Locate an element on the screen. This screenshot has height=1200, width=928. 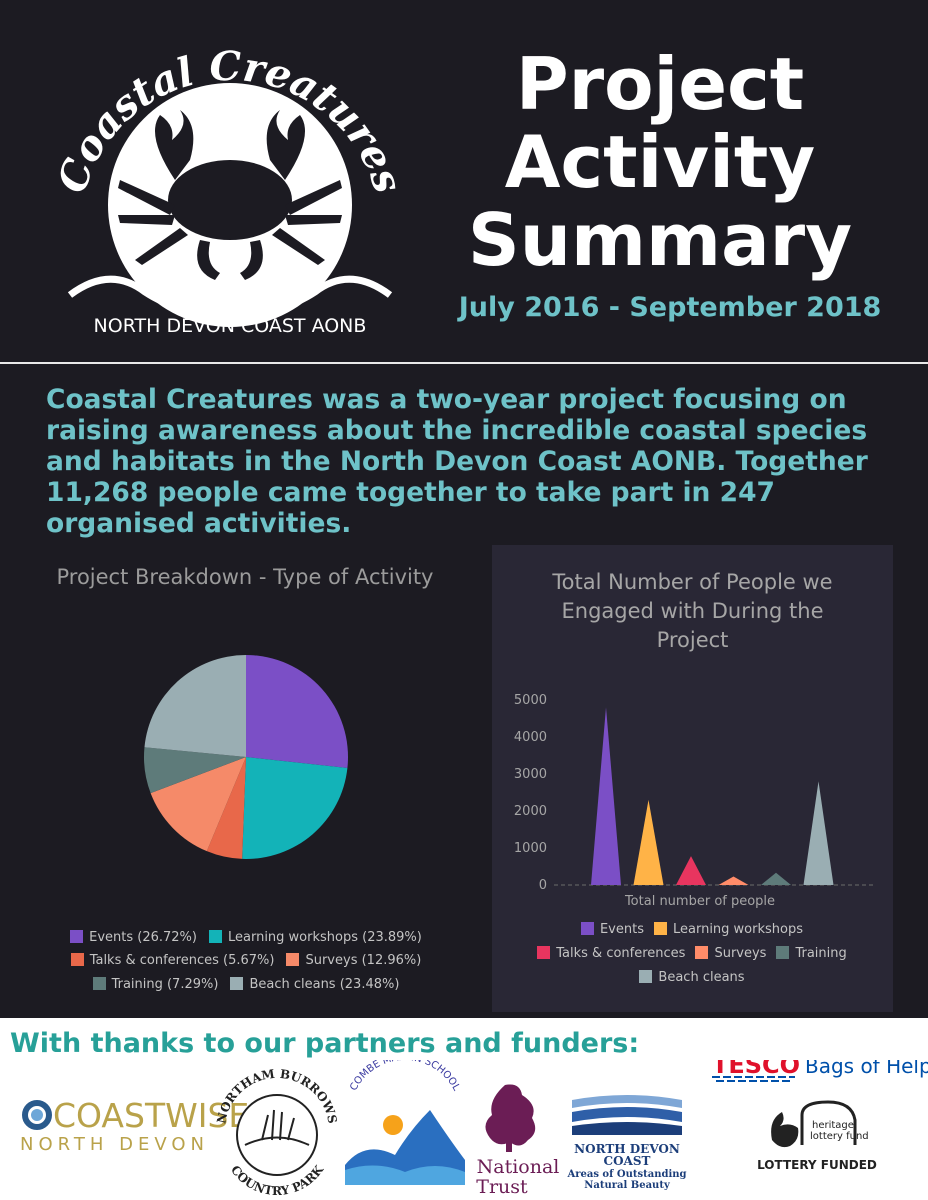
title-line: Summary is located at coordinates (660, 240).